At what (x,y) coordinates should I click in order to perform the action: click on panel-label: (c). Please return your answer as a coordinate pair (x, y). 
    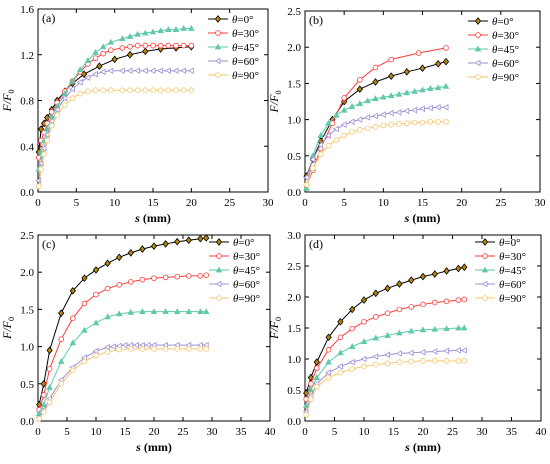
    Looking at the image, I should click on (48, 244).